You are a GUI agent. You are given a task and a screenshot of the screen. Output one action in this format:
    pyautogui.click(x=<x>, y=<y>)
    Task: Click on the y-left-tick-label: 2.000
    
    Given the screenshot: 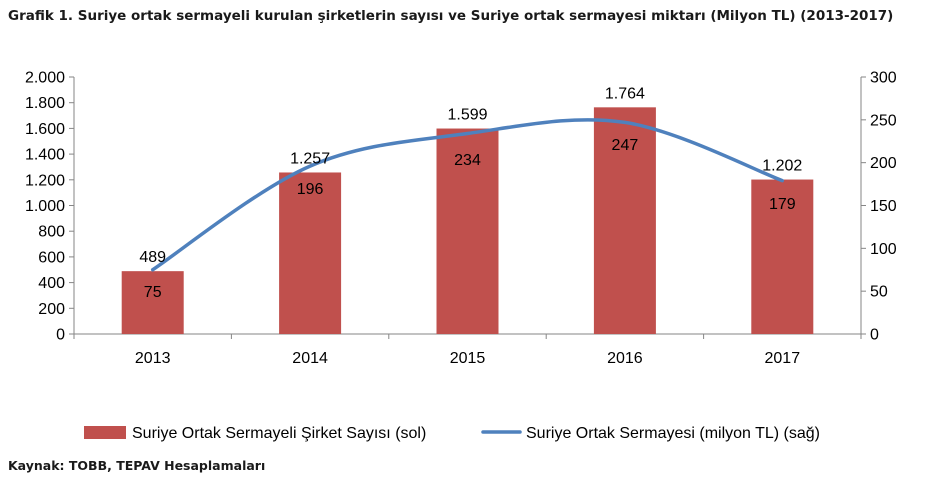 What is the action you would take?
    pyautogui.click(x=45, y=78)
    